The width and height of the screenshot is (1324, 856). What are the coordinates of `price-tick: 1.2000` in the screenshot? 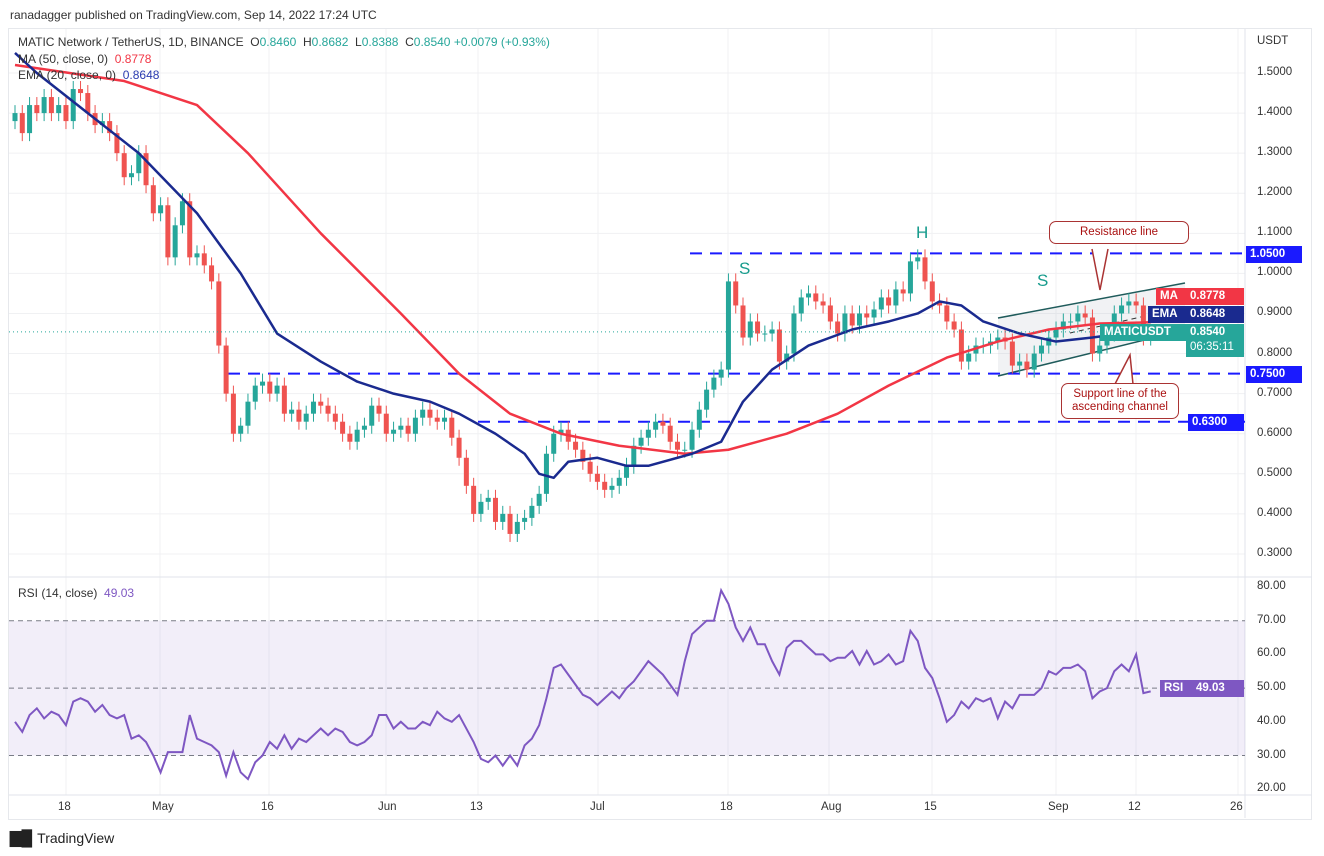 It's located at (1275, 192).